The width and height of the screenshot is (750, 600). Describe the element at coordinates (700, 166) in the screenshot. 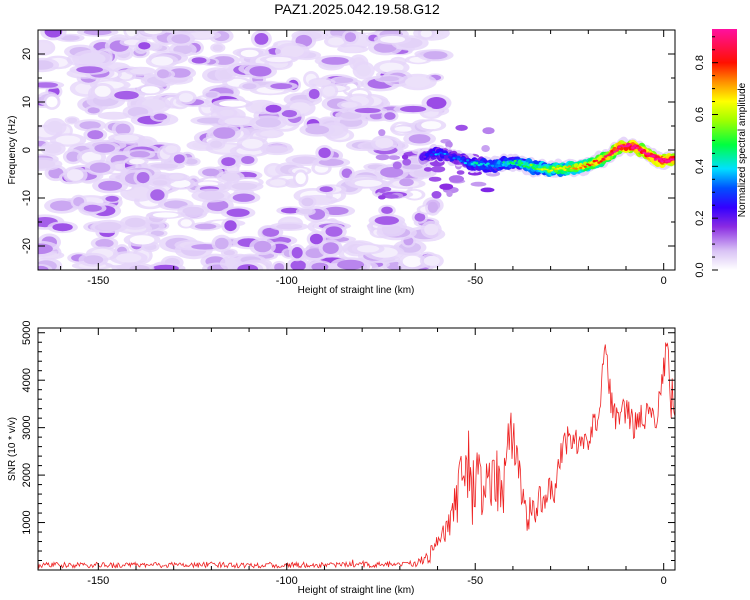

I see `colorbar-tick-label: 0.4` at that location.